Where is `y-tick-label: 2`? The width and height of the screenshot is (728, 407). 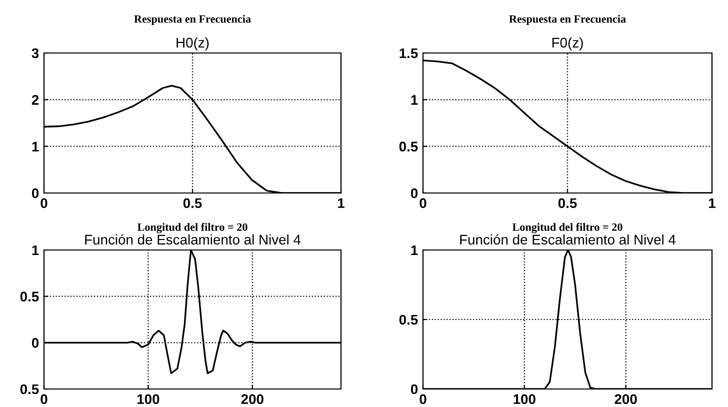 y-tick-label: 2 is located at coordinates (35, 100).